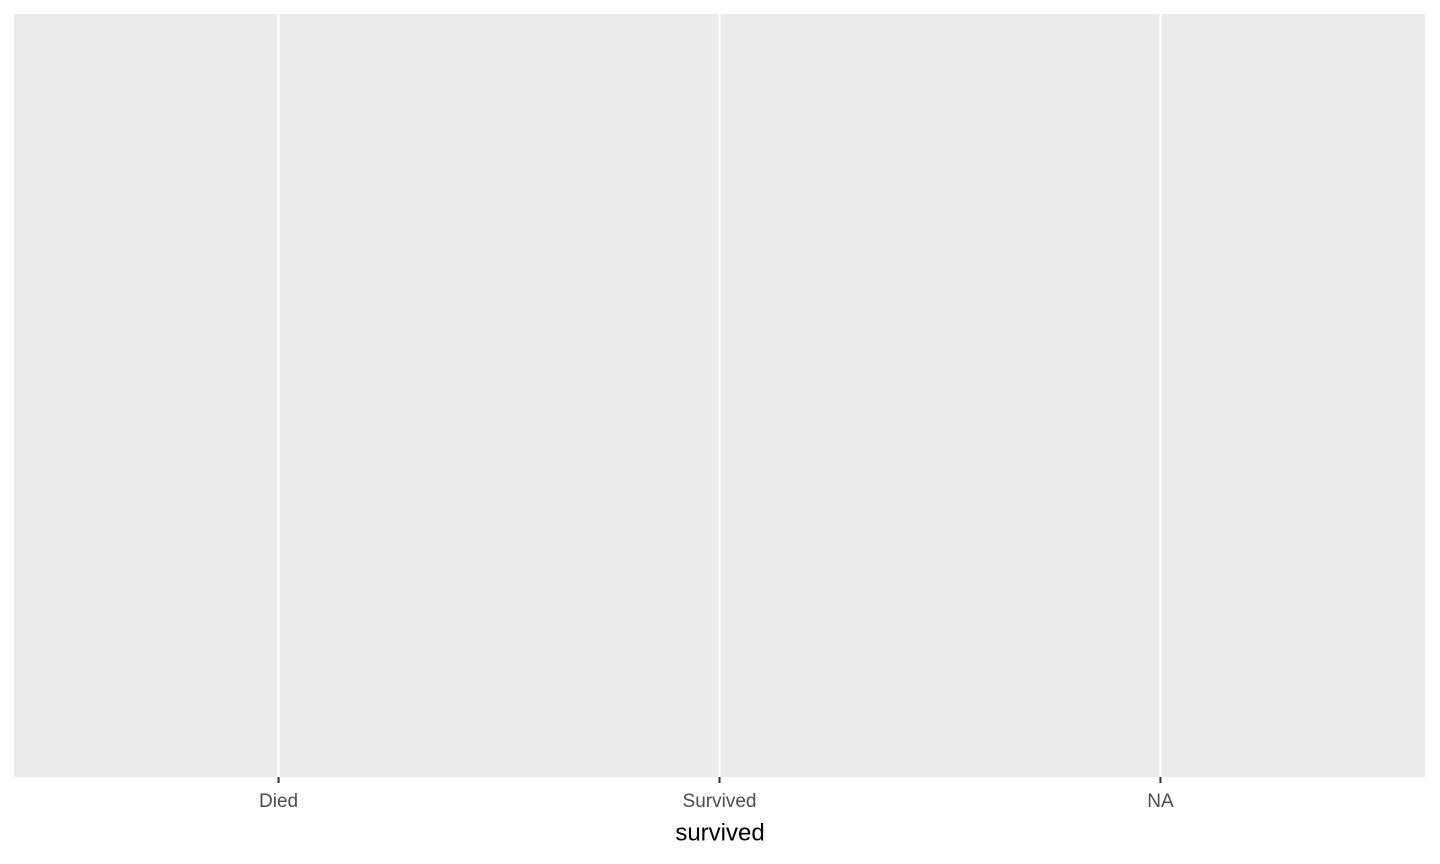  What do you see at coordinates (1160, 801) in the screenshot?
I see `x-tick-label: NA` at bounding box center [1160, 801].